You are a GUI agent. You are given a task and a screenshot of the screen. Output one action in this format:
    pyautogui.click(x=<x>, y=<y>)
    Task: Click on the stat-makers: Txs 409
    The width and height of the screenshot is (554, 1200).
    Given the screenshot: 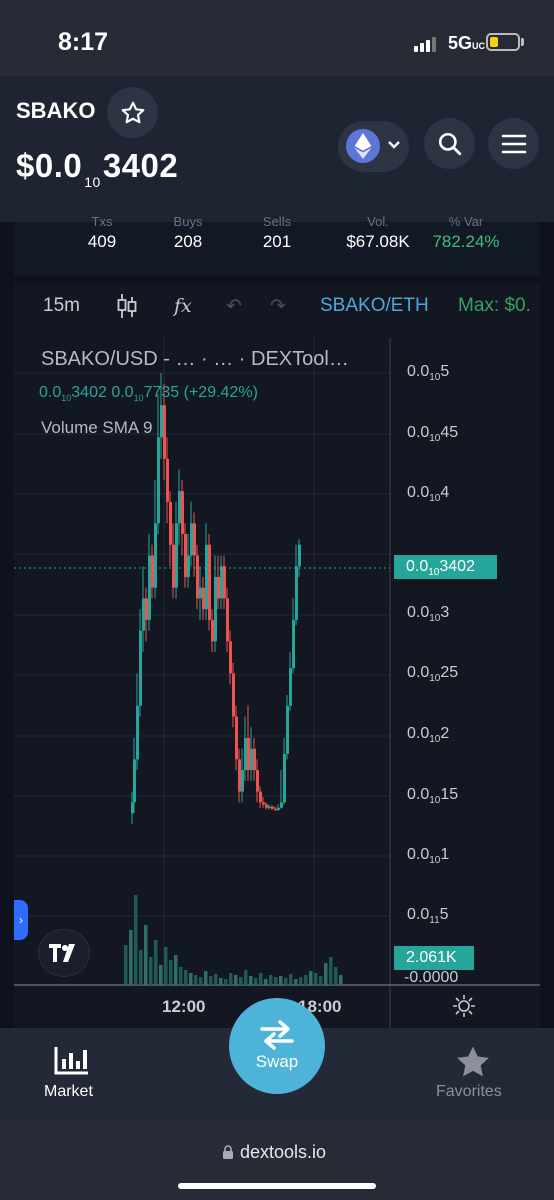 What is the action you would take?
    pyautogui.click(x=102, y=232)
    